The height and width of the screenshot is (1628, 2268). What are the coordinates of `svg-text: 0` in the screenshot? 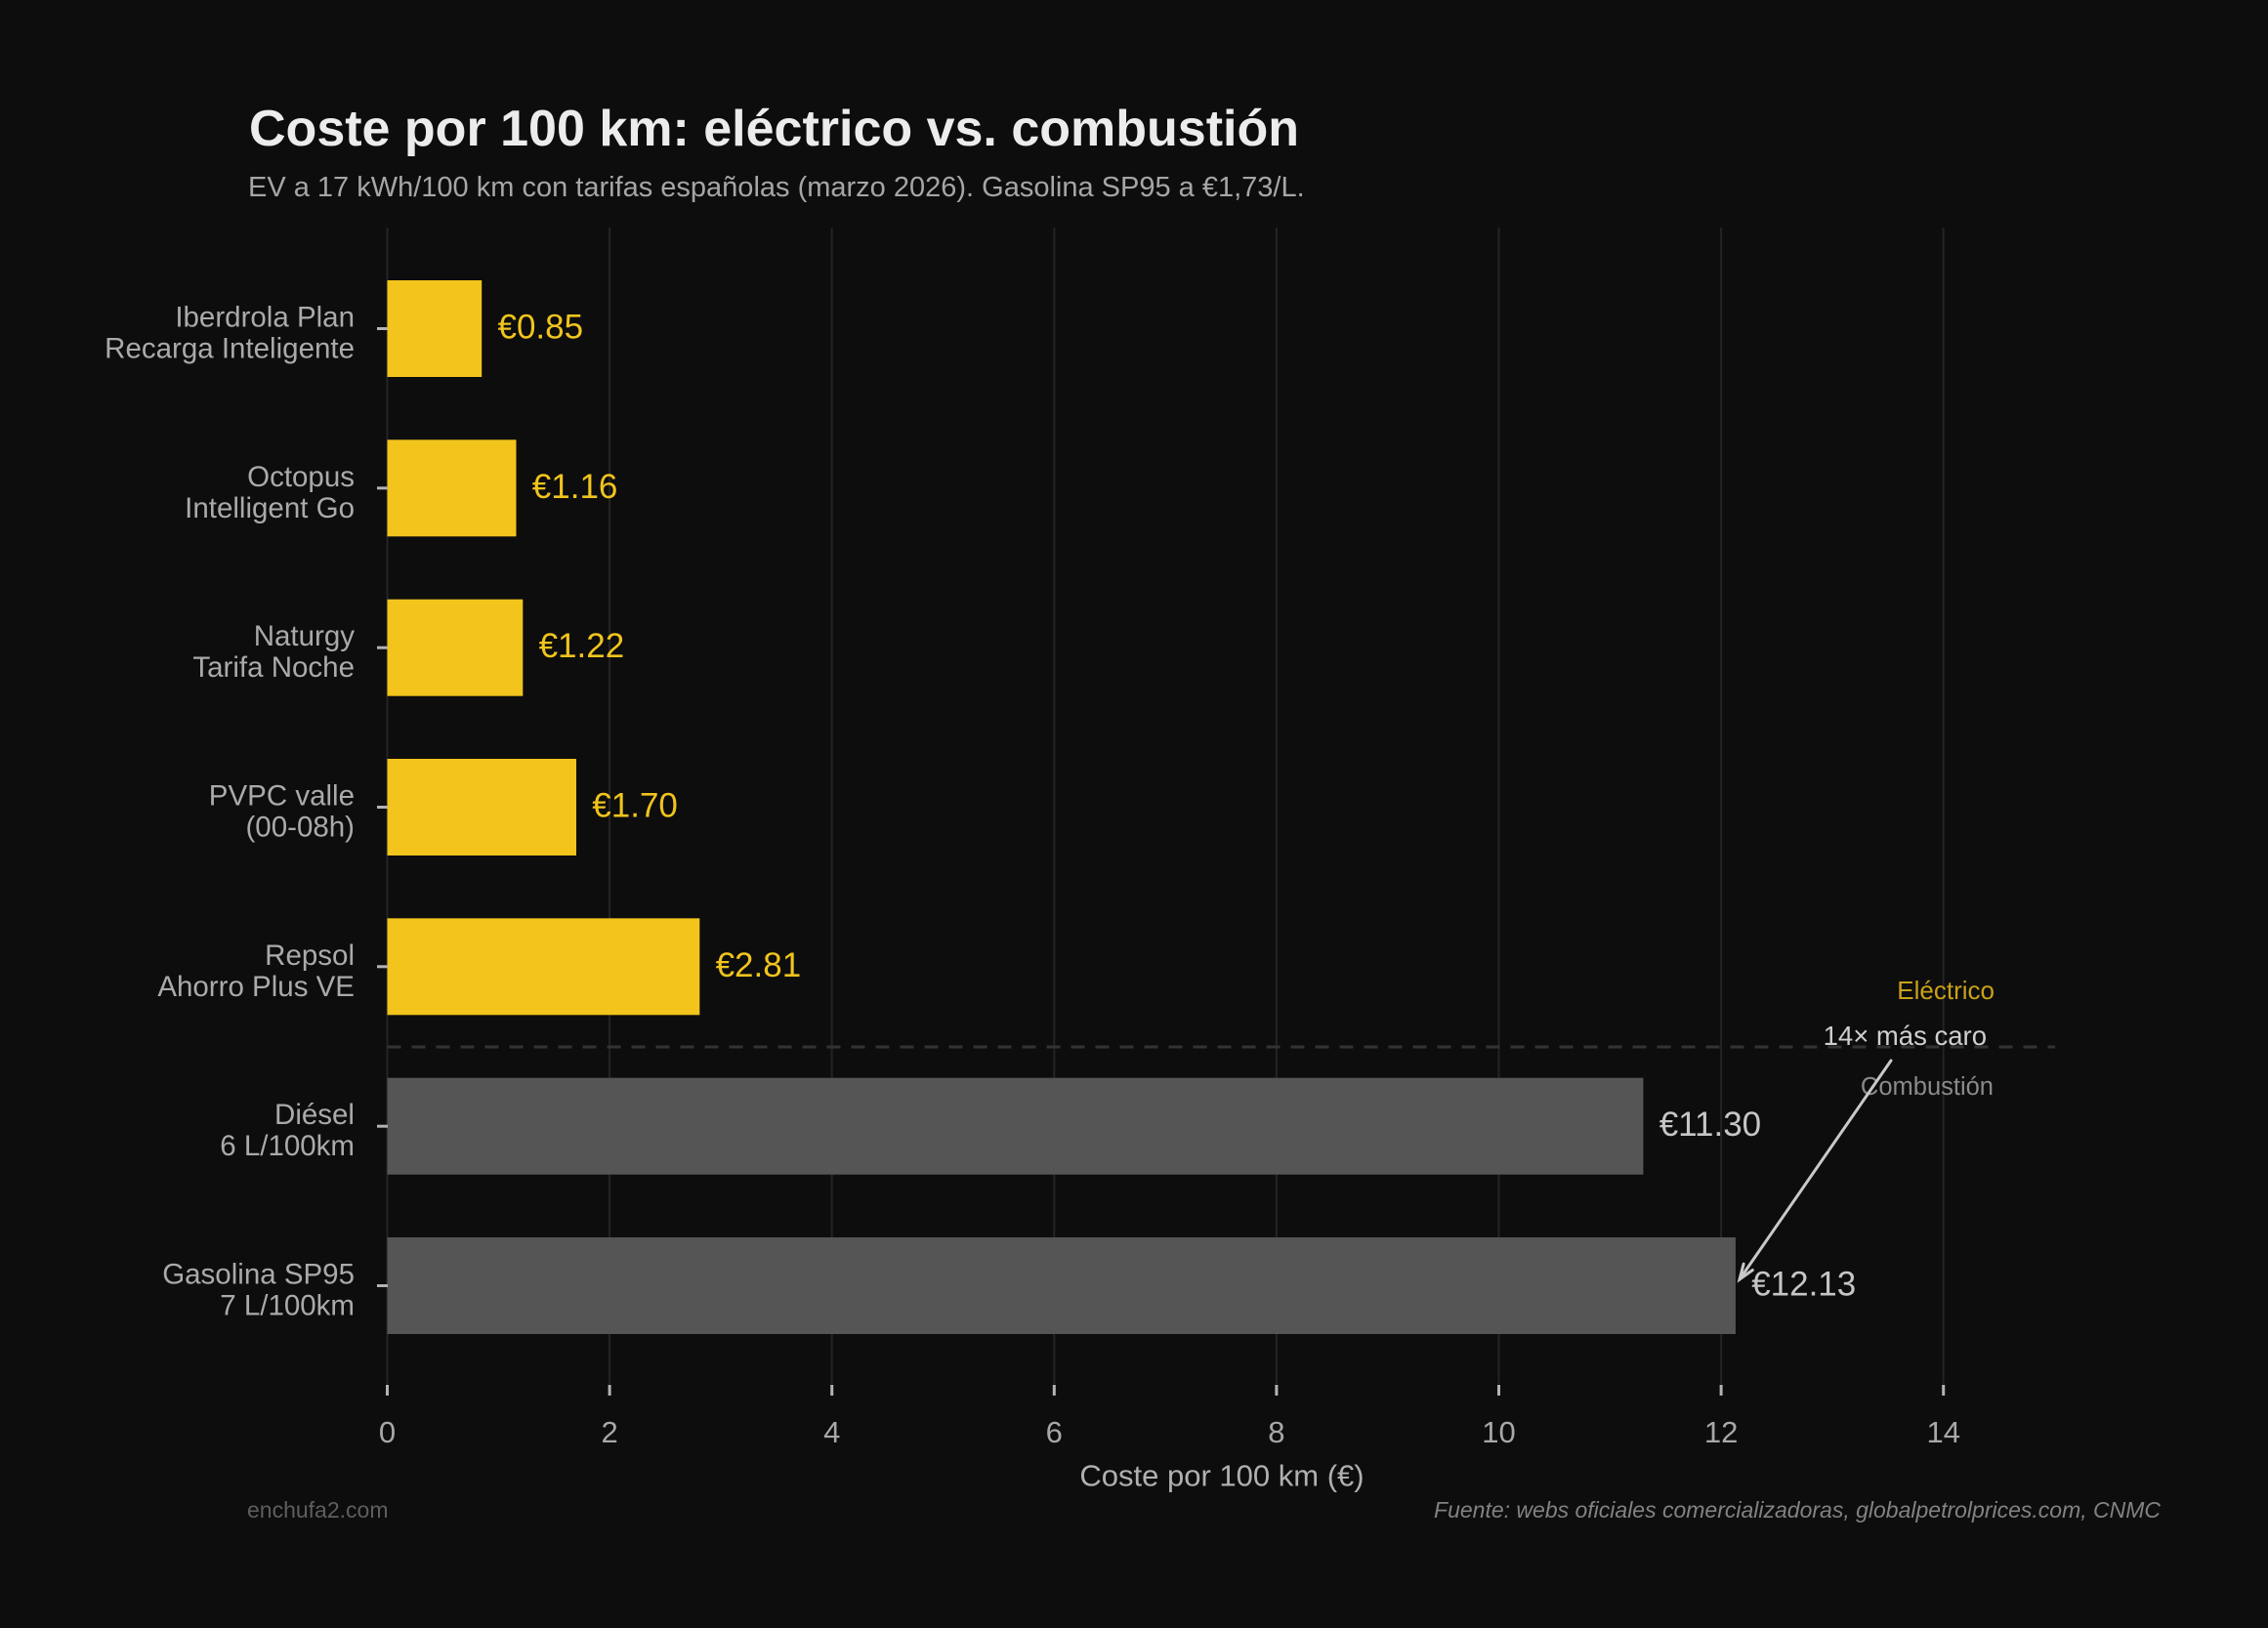 It's located at (387, 1432).